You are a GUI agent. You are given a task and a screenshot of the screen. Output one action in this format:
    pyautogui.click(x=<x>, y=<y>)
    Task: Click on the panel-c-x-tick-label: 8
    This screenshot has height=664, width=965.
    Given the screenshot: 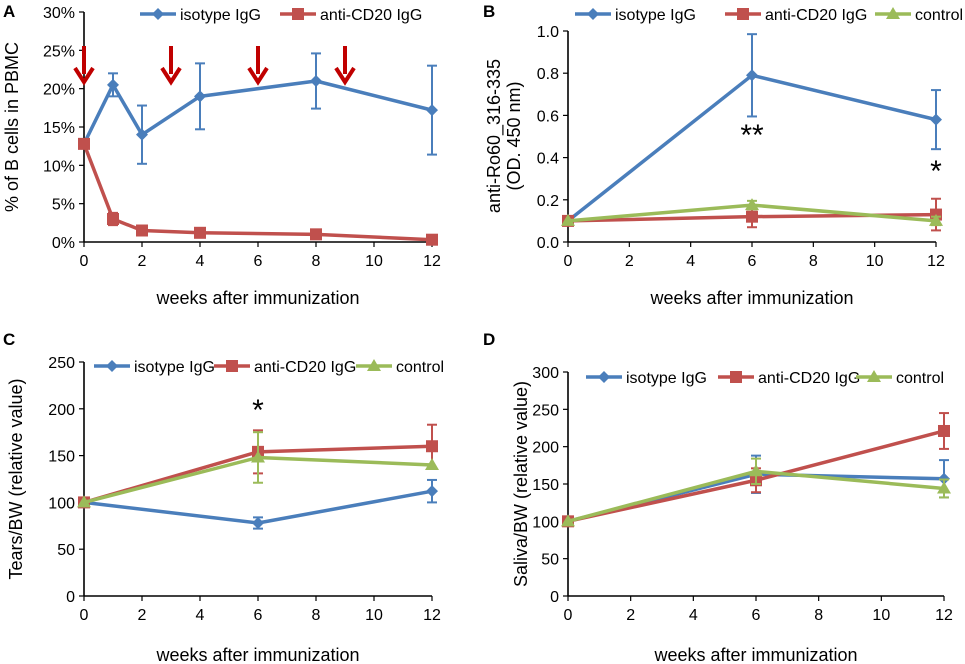 What is the action you would take?
    pyautogui.click(x=316, y=615)
    